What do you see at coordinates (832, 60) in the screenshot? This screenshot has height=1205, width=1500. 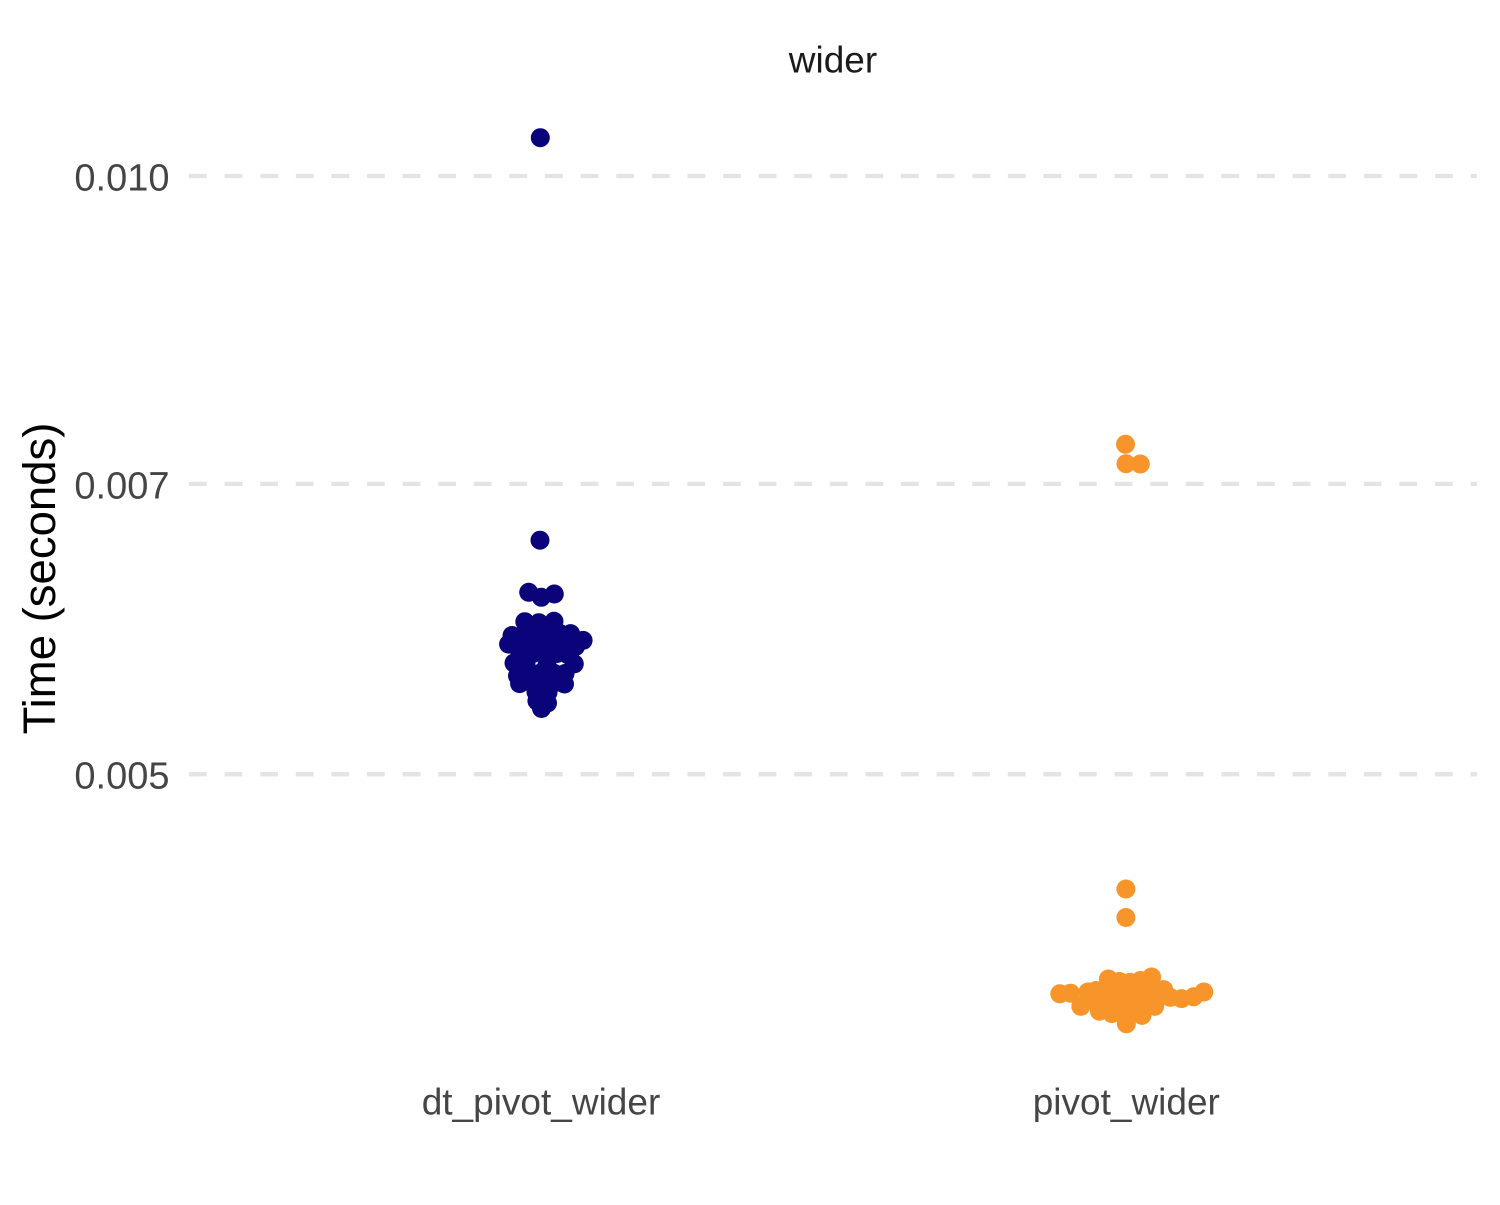 I see `svg-text: wider` at bounding box center [832, 60].